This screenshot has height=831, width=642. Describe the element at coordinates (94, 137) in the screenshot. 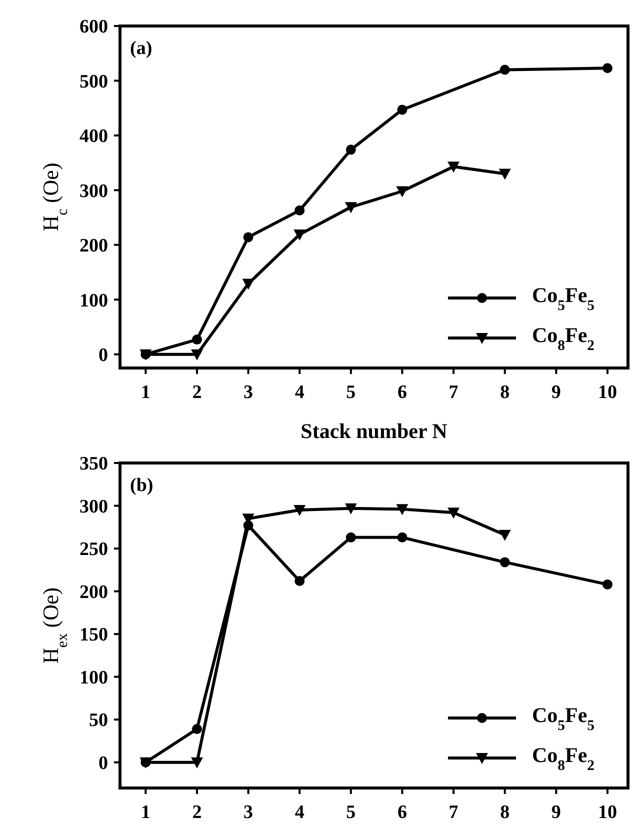

I see `y-tick-label: 400` at that location.